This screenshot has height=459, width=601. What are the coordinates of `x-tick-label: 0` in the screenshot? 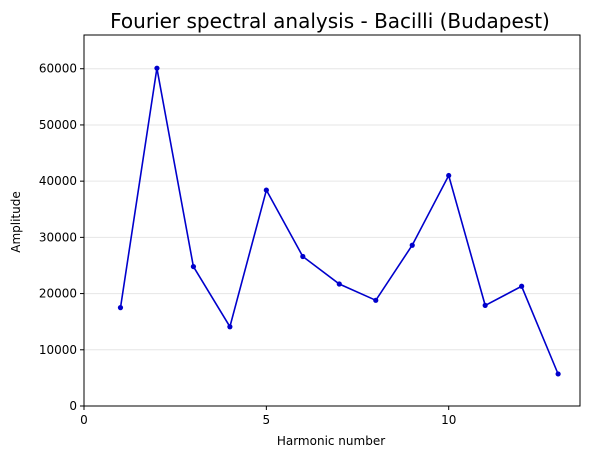 It's located at (84, 420).